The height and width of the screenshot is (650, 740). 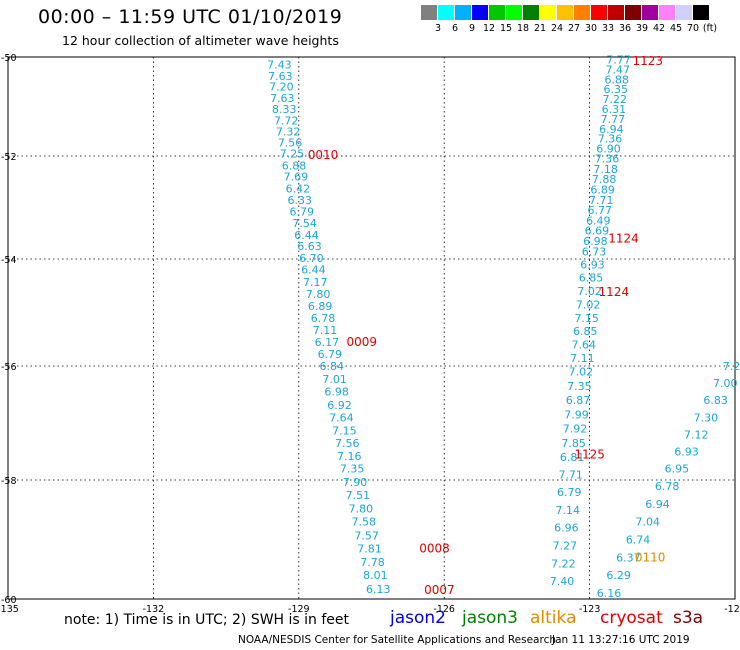 I want to click on wave-height-value: 7.12, so click(x=696, y=434).